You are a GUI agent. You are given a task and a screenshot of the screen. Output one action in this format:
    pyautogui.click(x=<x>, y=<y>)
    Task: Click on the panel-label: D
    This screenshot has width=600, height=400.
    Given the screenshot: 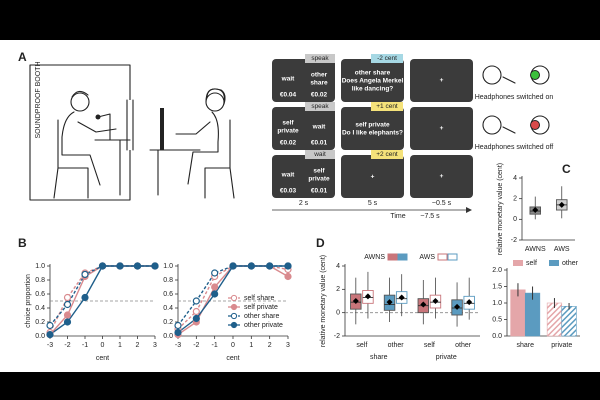 What is the action you would take?
    pyautogui.click(x=320, y=243)
    